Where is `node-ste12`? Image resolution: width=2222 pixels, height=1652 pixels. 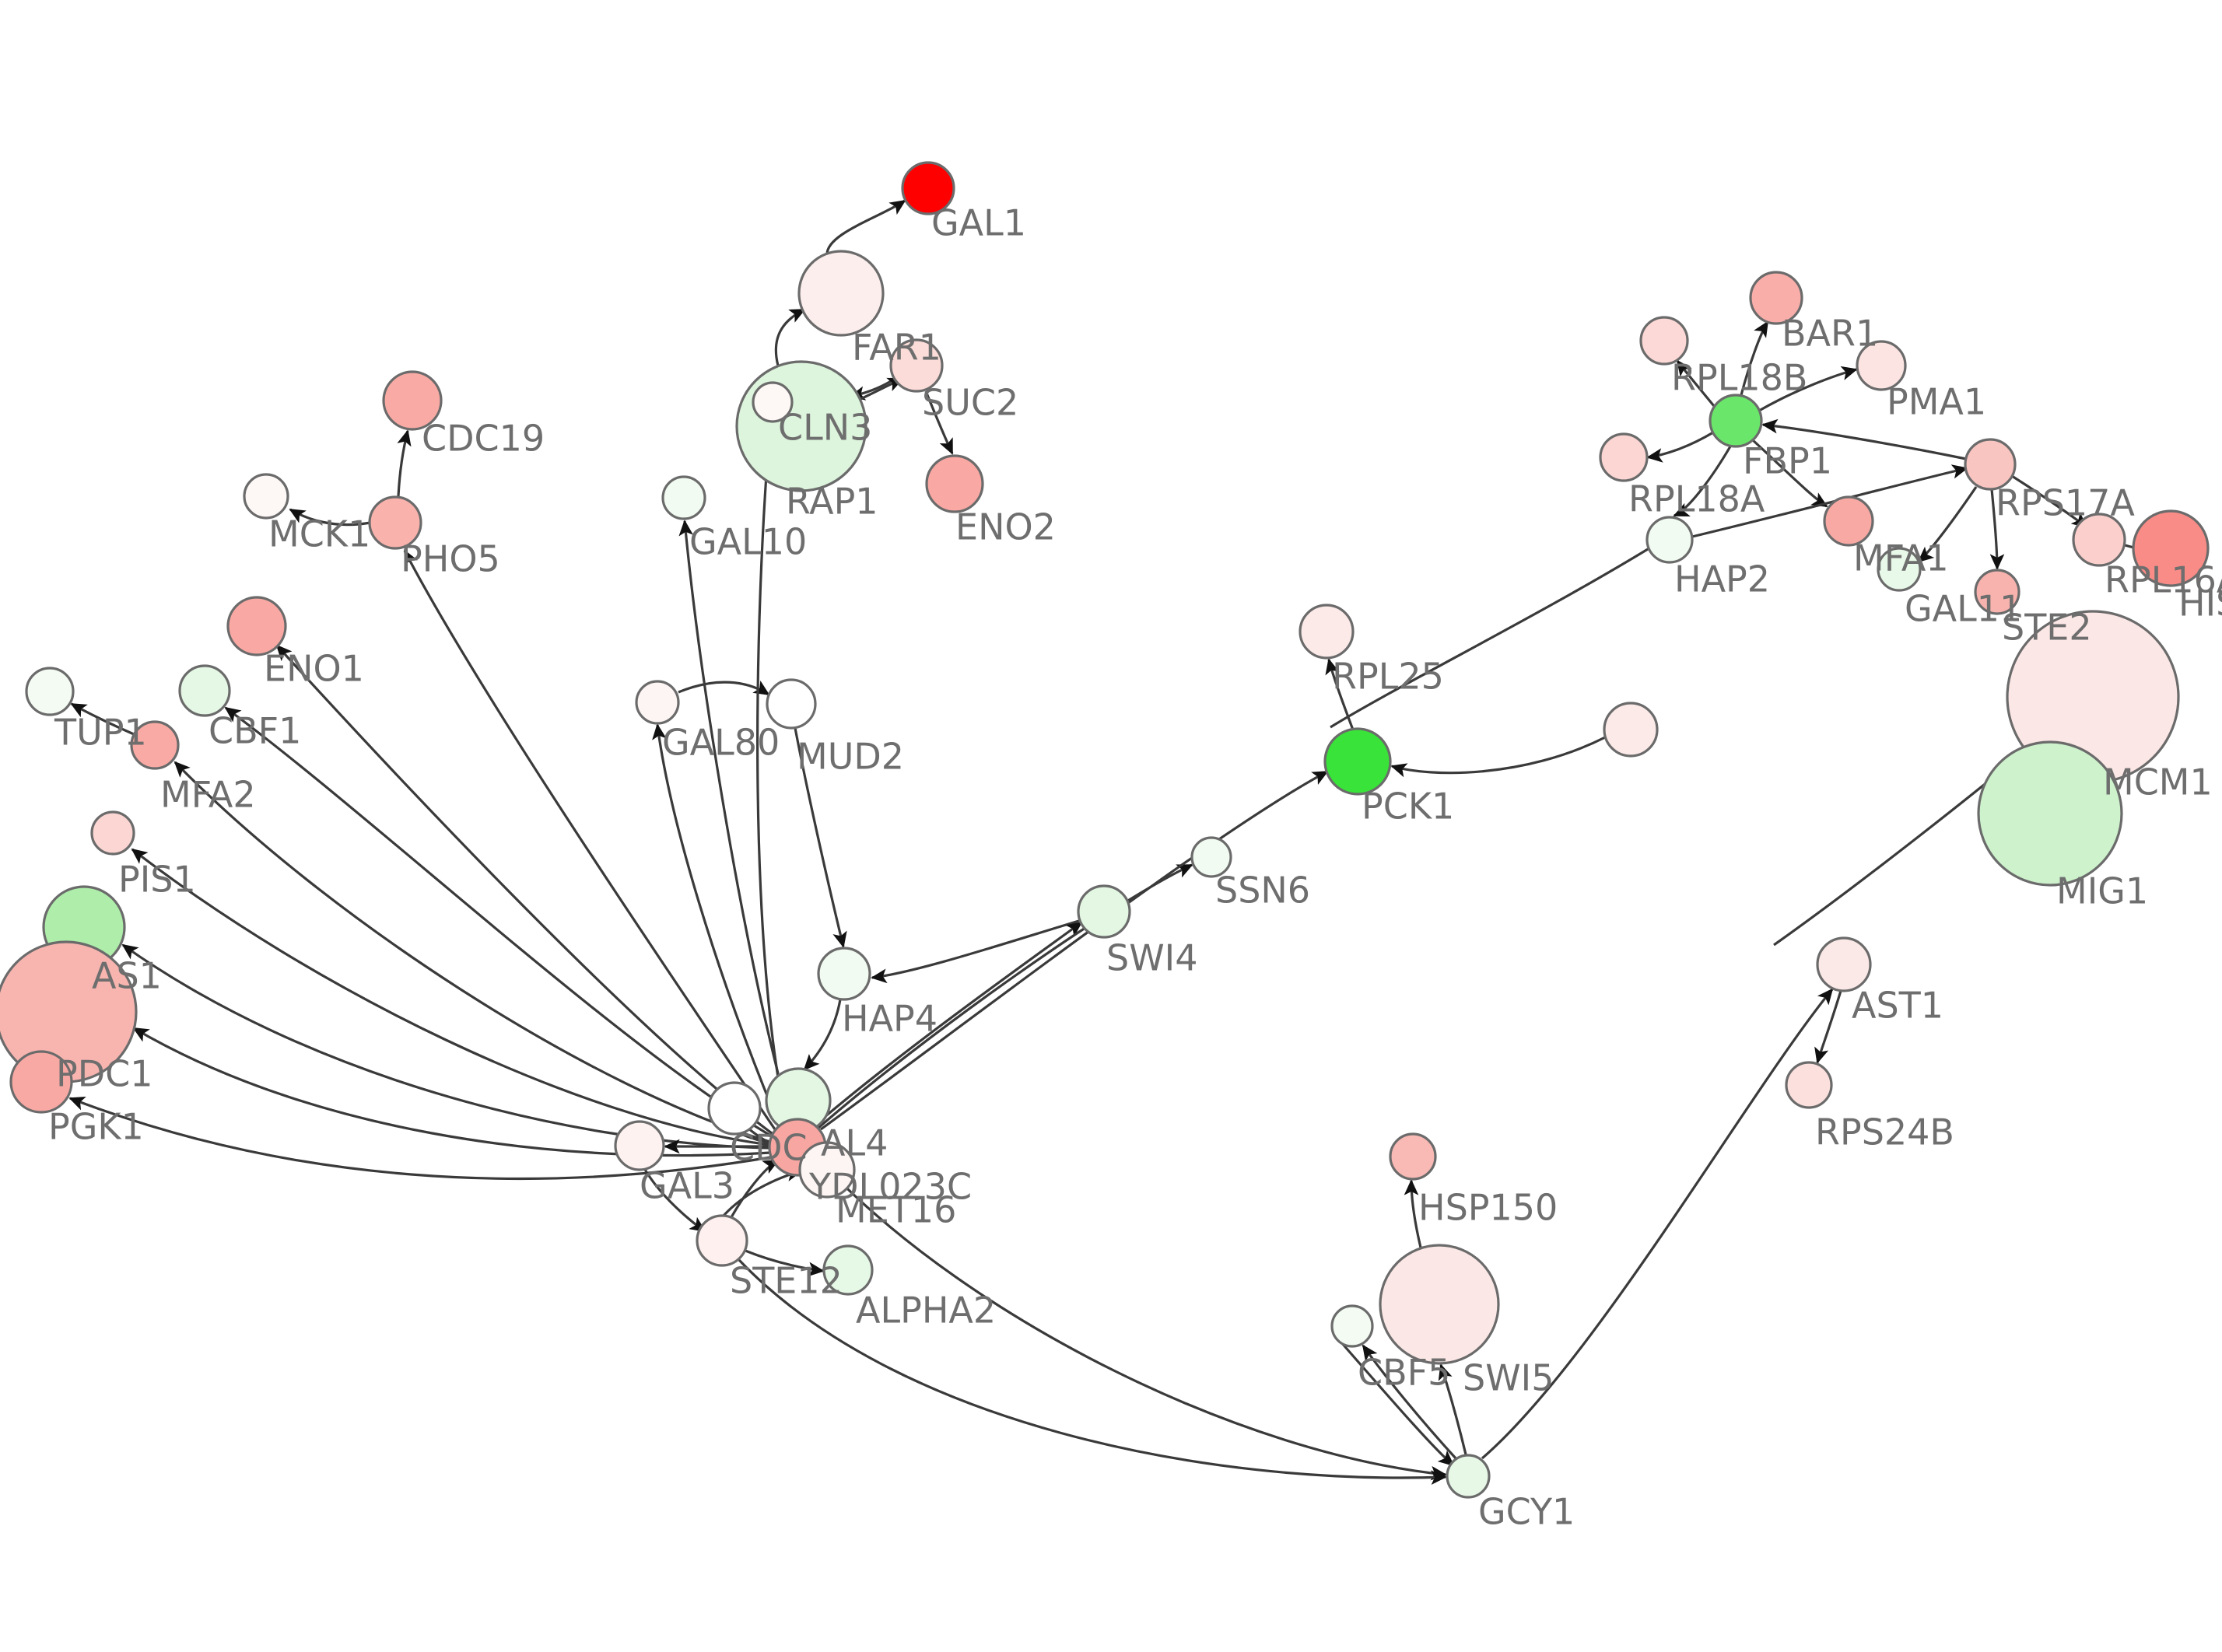
node-ste12 is located at coordinates (722, 1241).